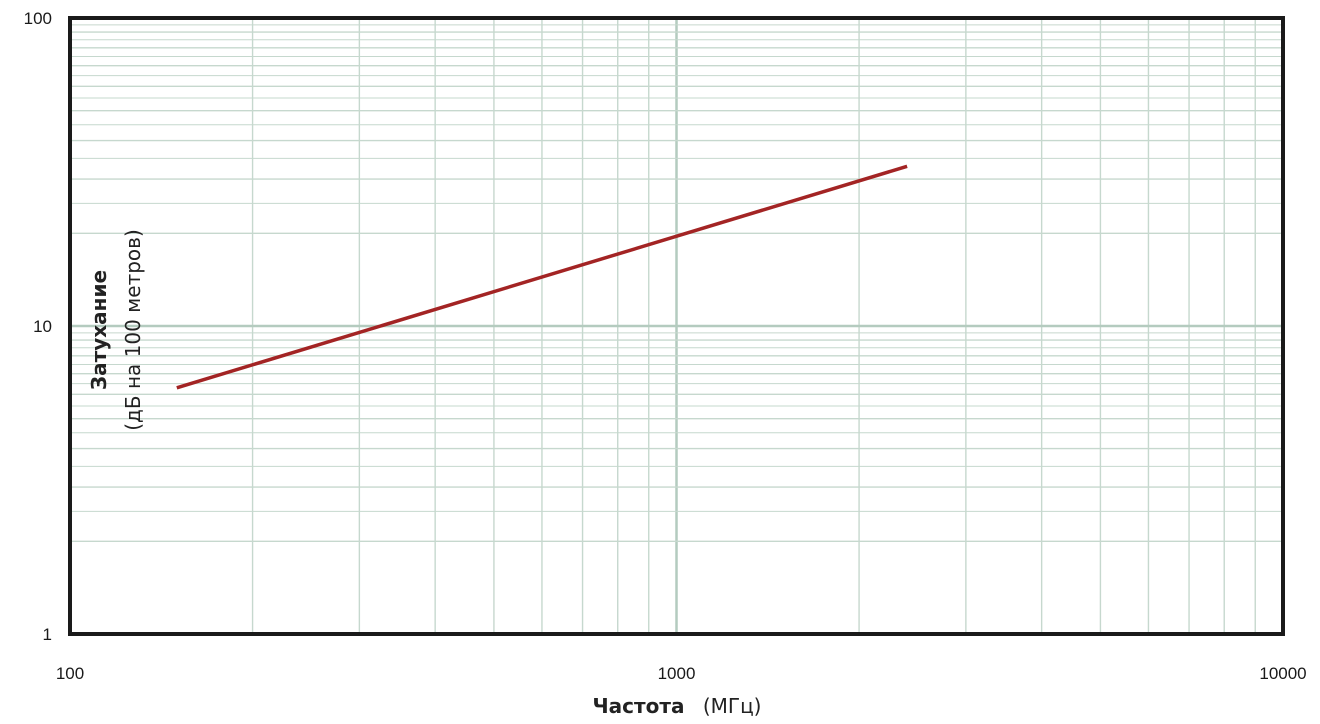 Image resolution: width=1320 pixels, height=724 pixels. What do you see at coordinates (47, 634) in the screenshot?
I see `y-tick-label: 1` at bounding box center [47, 634].